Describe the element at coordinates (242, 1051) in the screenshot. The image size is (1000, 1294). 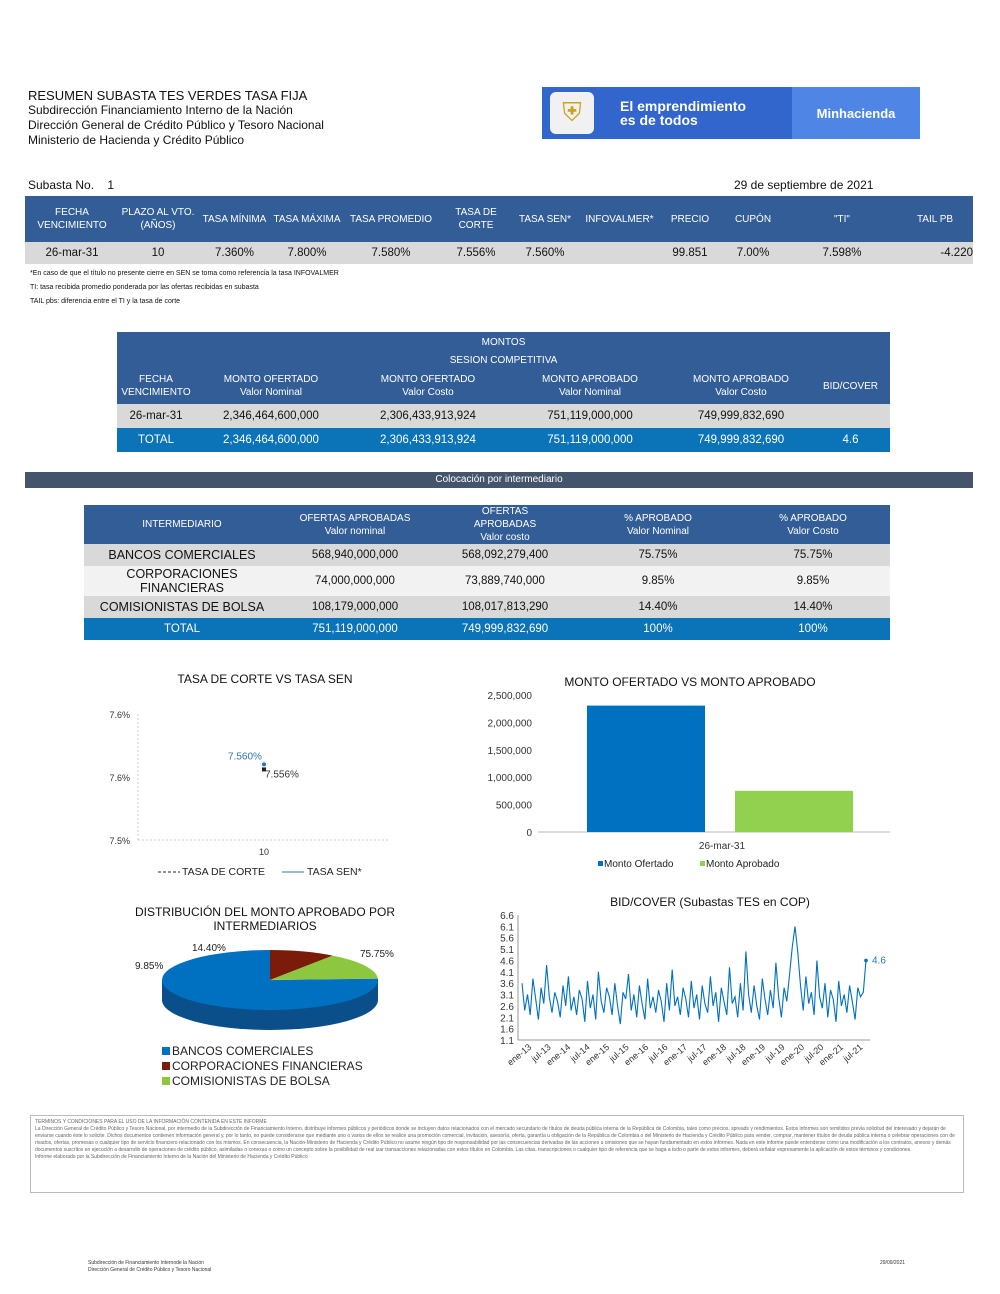
I see `legend-label: BANCOS COMERCIALES` at that location.